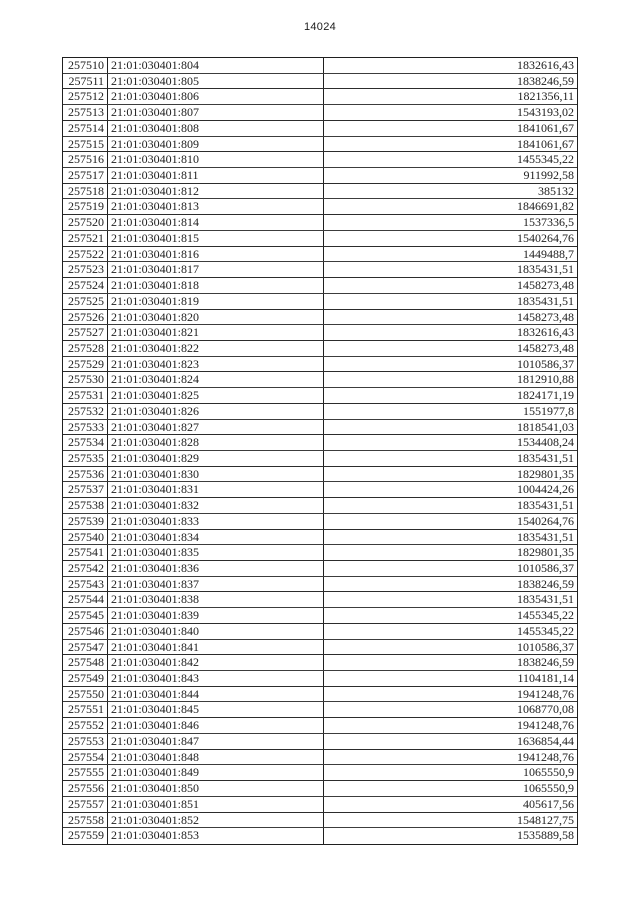 The width and height of the screenshot is (640, 905). What do you see at coordinates (548, 410) in the screenshot?
I see `row-value-cell: 1551977,8` at bounding box center [548, 410].